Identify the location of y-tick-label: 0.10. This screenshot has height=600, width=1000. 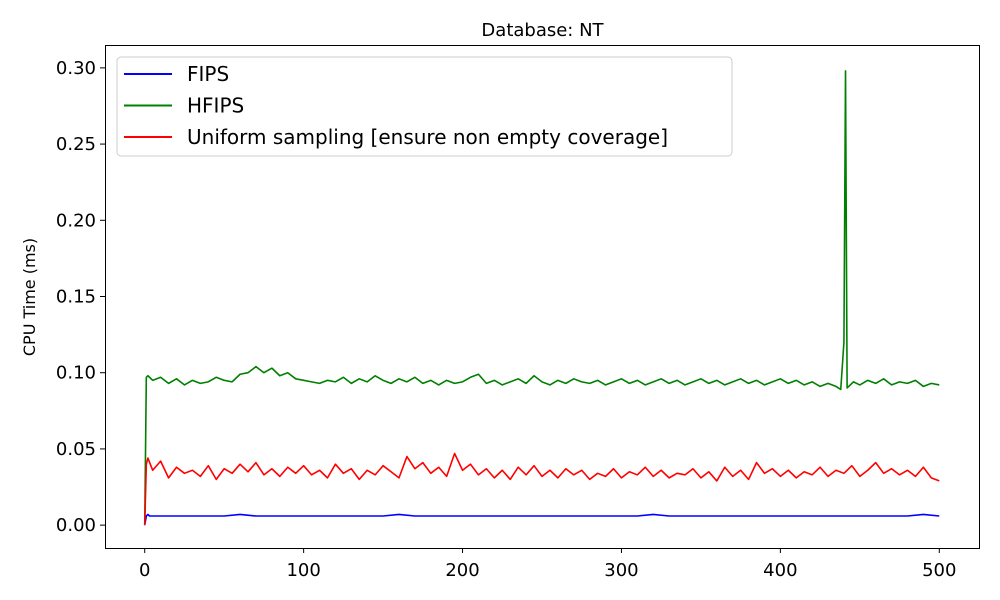
(76, 373).